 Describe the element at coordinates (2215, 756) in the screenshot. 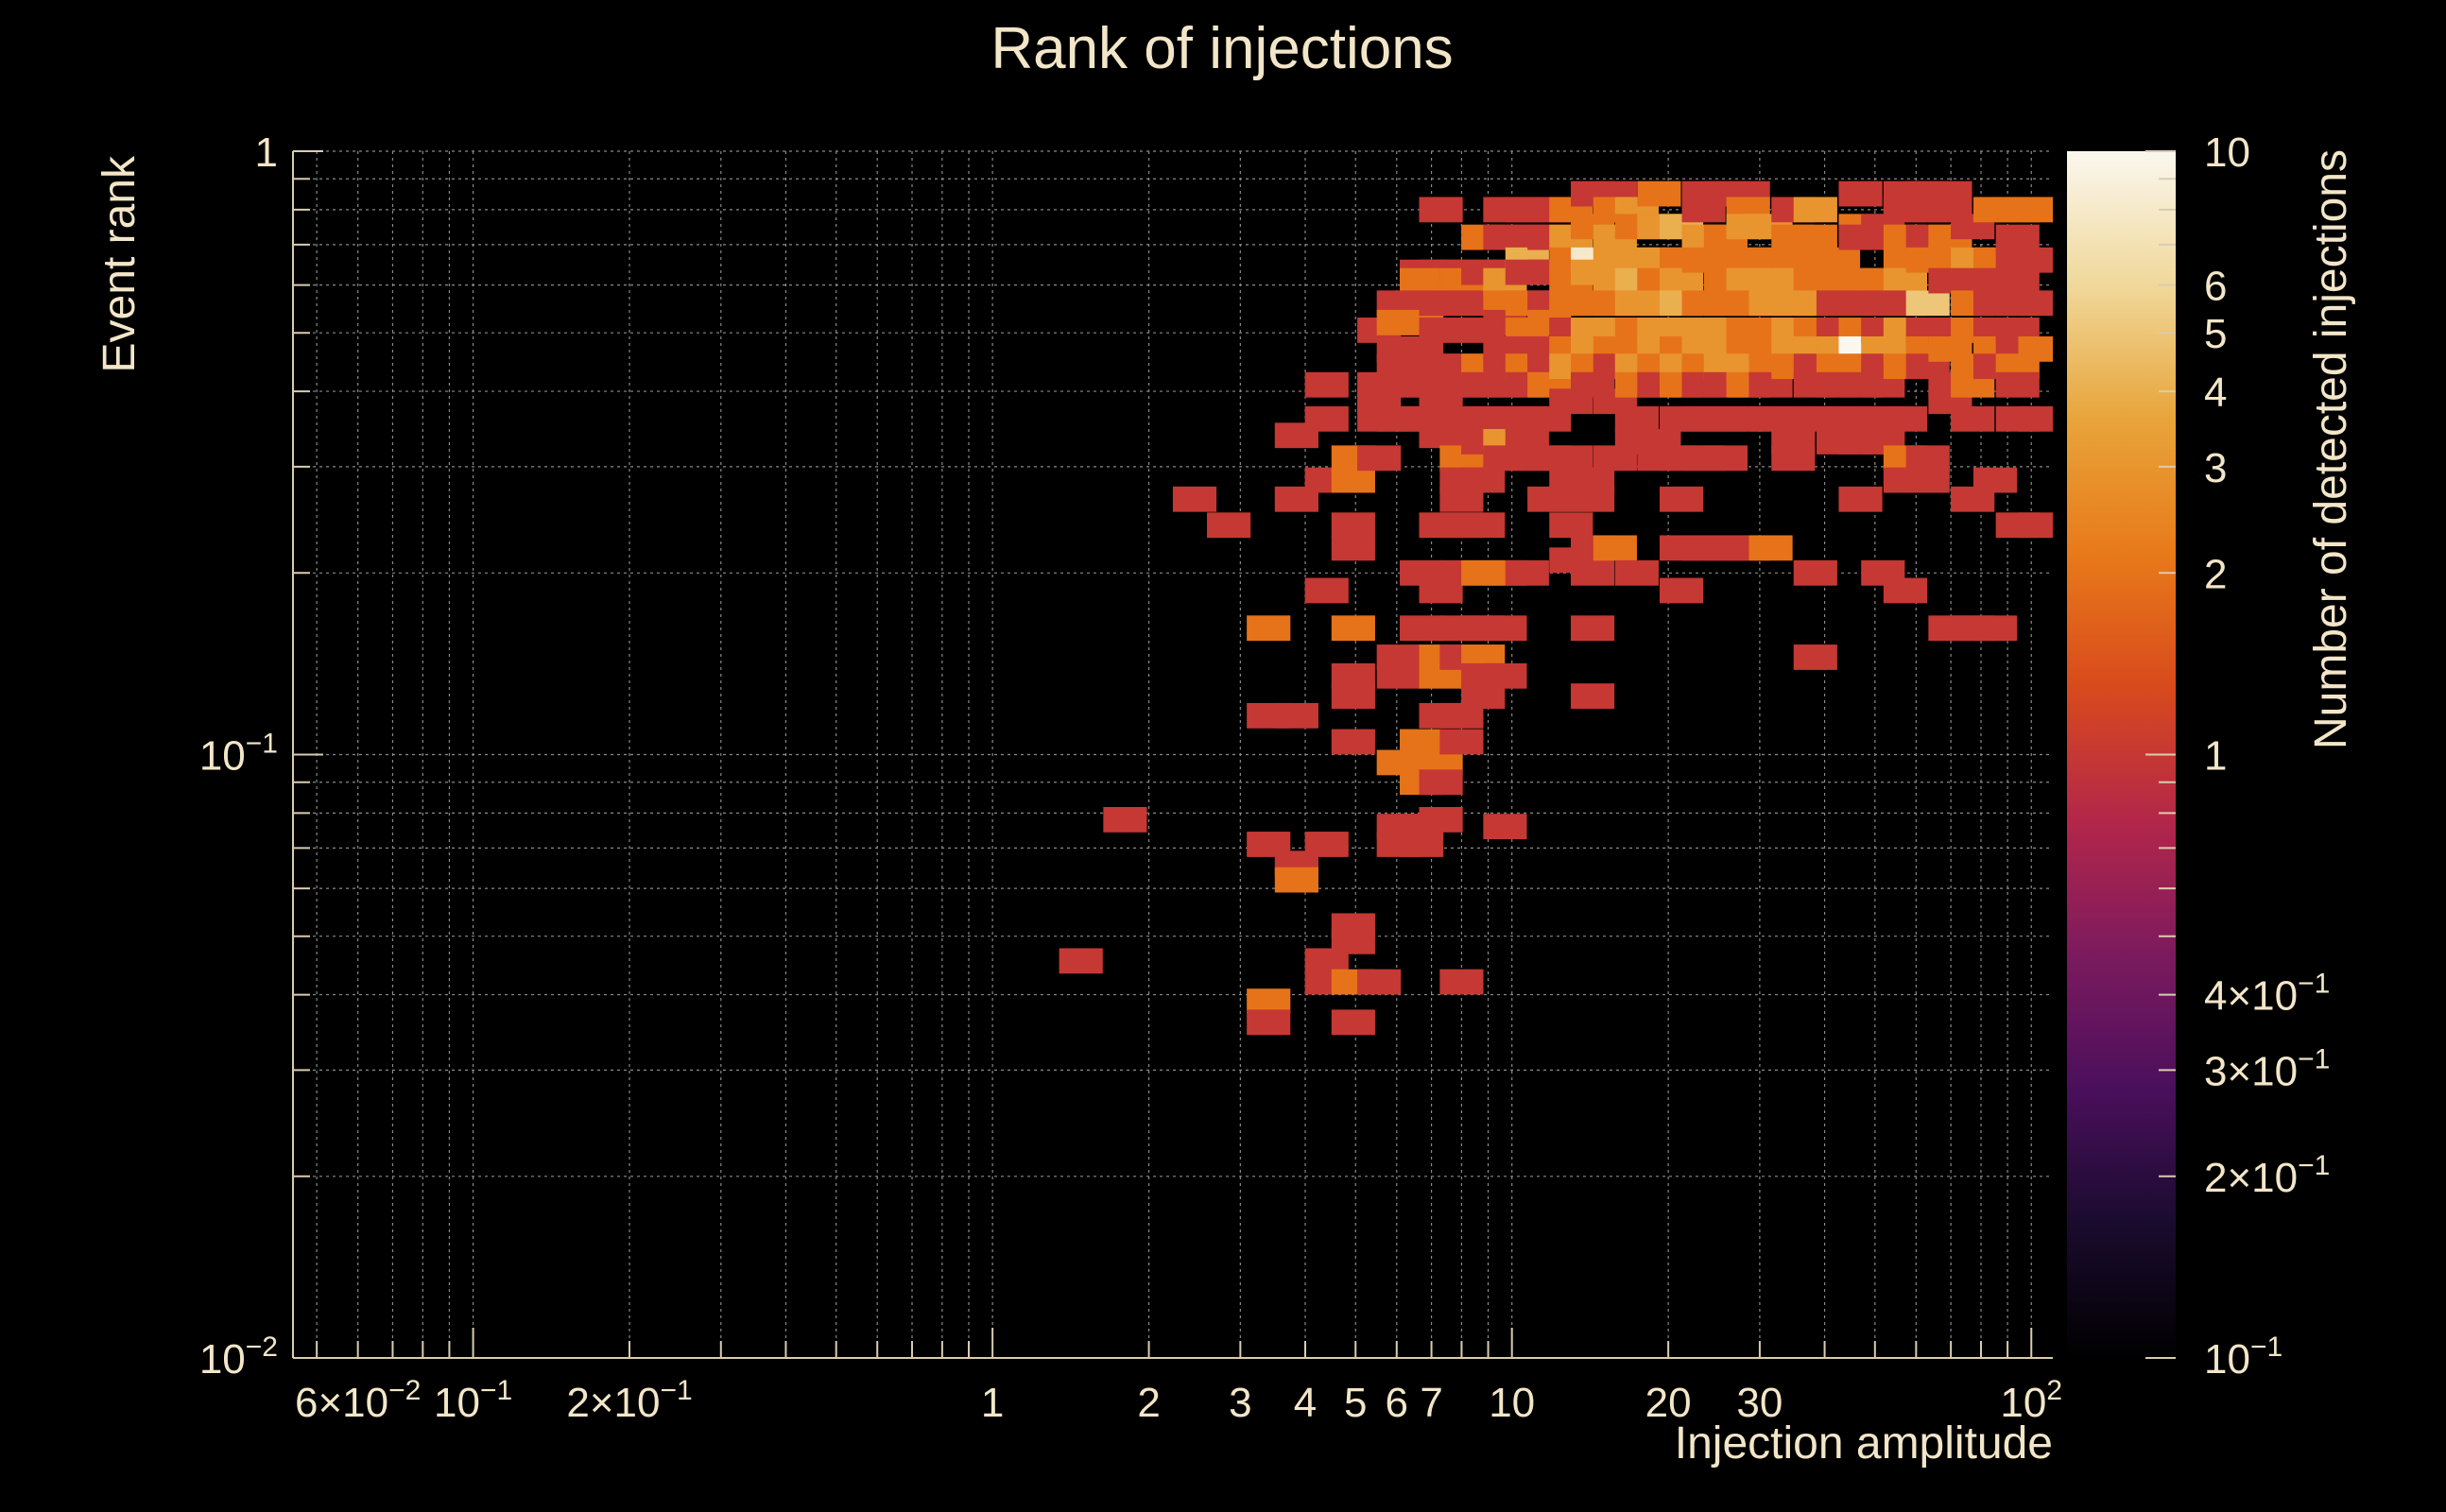

I see `colorbar-tick-label: 1` at that location.